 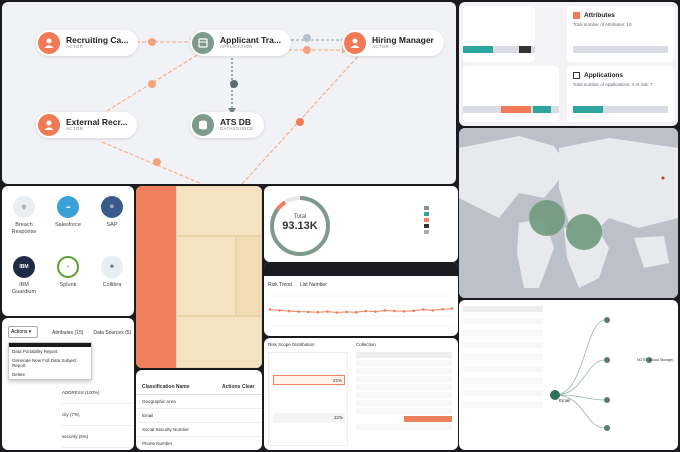 What do you see at coordinates (313, 285) in the screenshot?
I see `tab-list-number: List Number` at bounding box center [313, 285].